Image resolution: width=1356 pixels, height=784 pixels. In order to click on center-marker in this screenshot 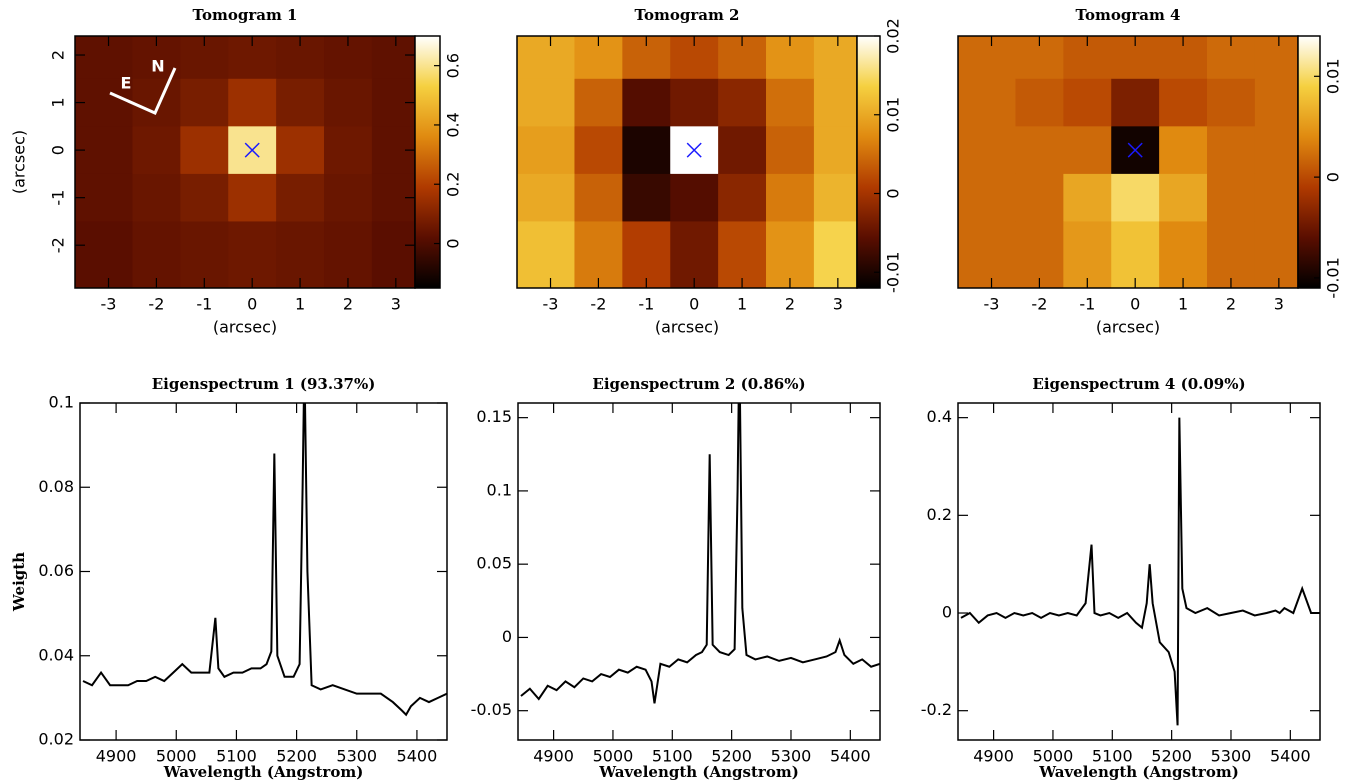, I will do `click(694, 150)`.